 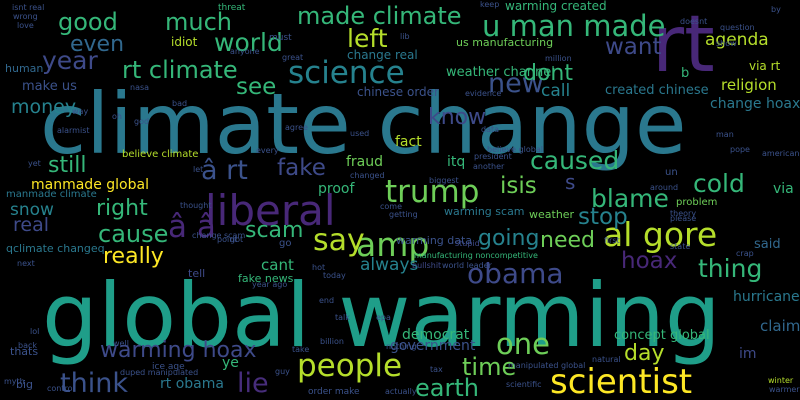 I want to click on word-warming-data: warming data, so click(x=434, y=240).